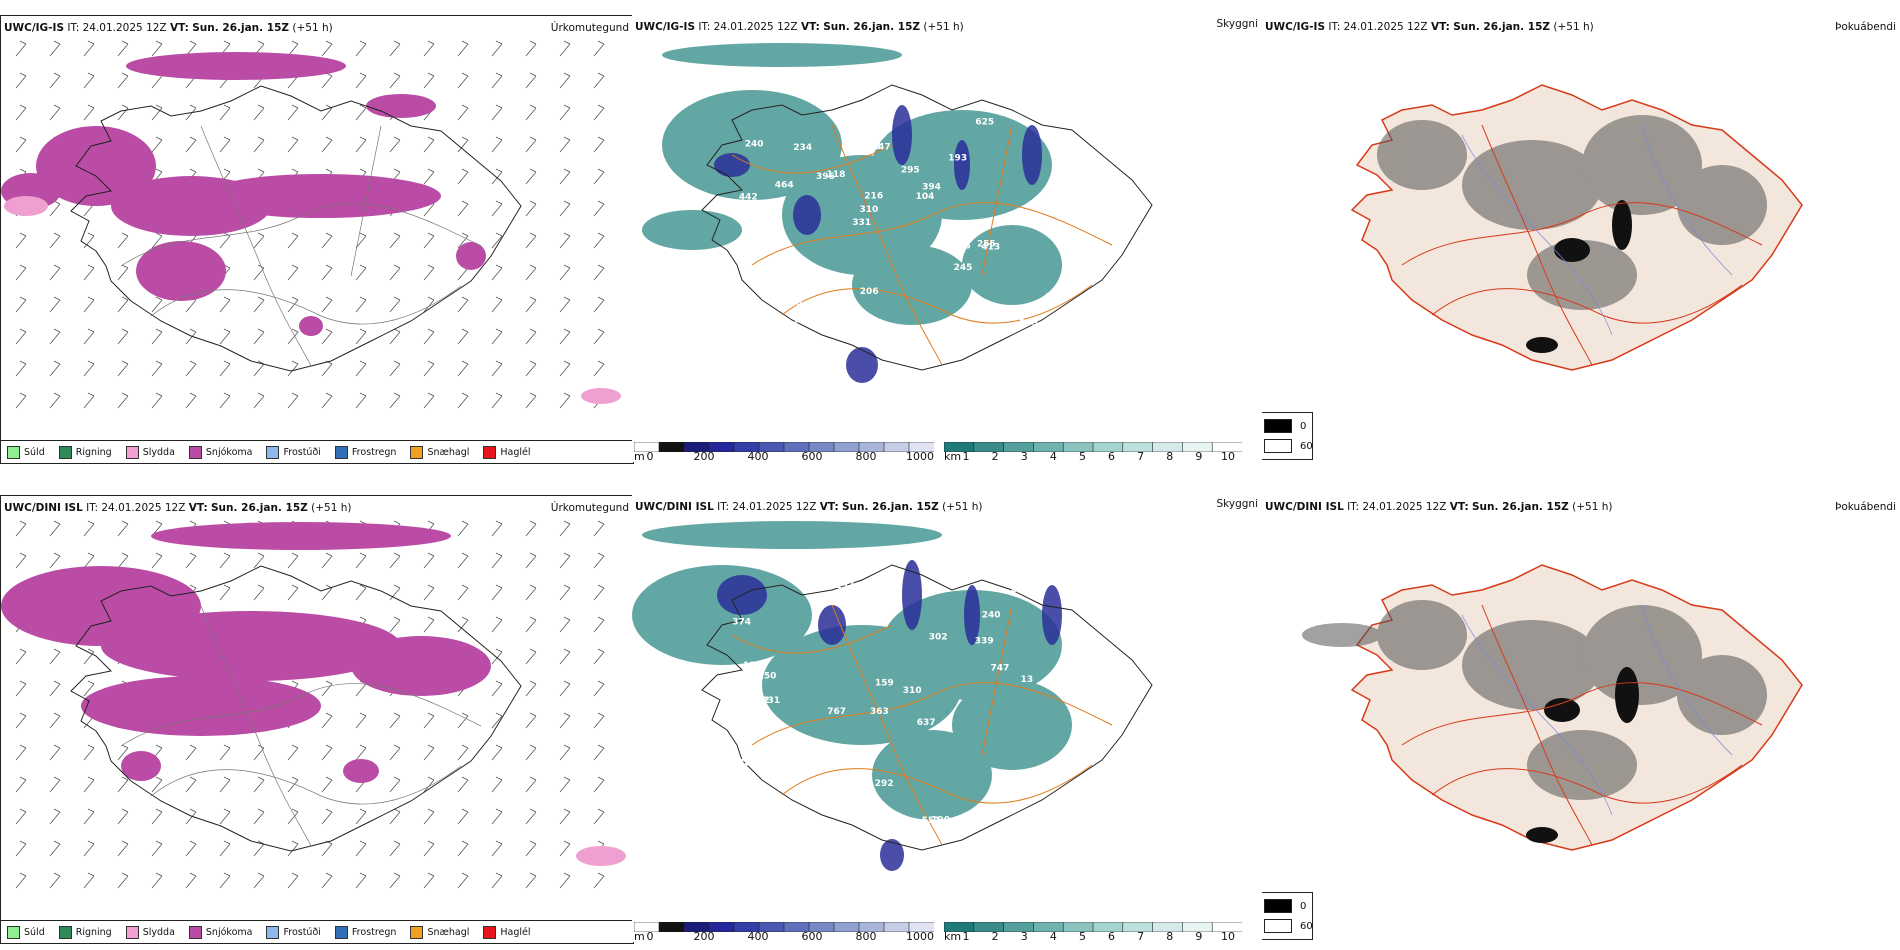 This screenshot has width=1900, height=950. What do you see at coordinates (957, 158) in the screenshot?
I see `ceiling-label: 193` at bounding box center [957, 158].